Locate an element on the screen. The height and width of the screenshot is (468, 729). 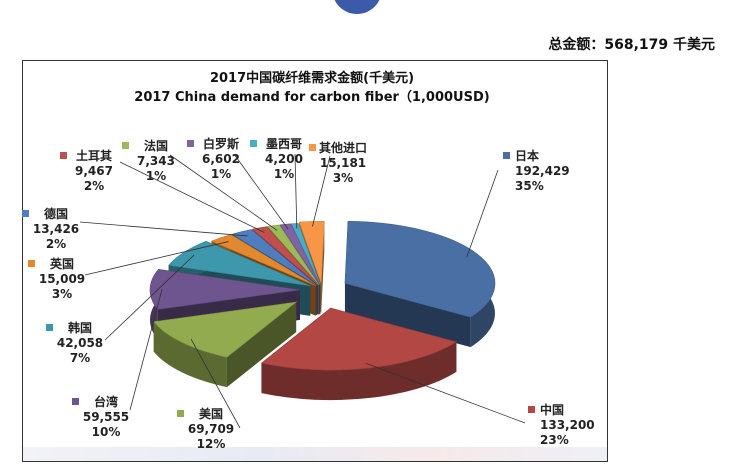
slice-label-value-9: 6,602 is located at coordinates (221, 159).